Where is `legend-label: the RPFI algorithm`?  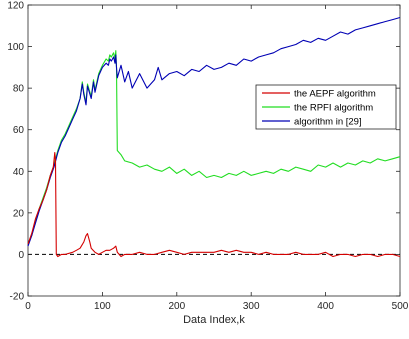
legend-label: the RPFI algorithm is located at coordinates (333, 108).